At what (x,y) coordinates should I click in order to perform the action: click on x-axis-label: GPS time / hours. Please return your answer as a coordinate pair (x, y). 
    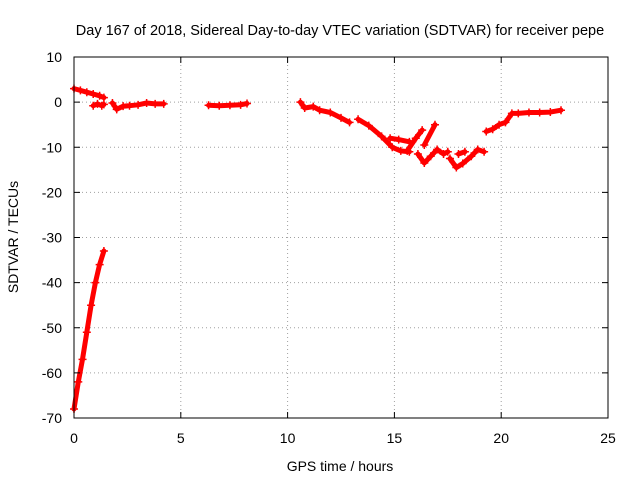
    Looking at the image, I should click on (340, 466).